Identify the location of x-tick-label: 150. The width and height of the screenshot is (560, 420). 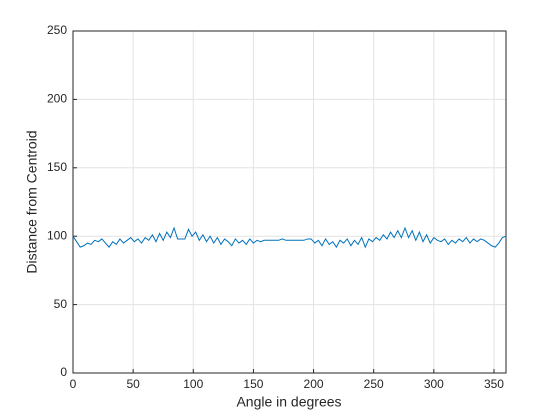
(253, 384).